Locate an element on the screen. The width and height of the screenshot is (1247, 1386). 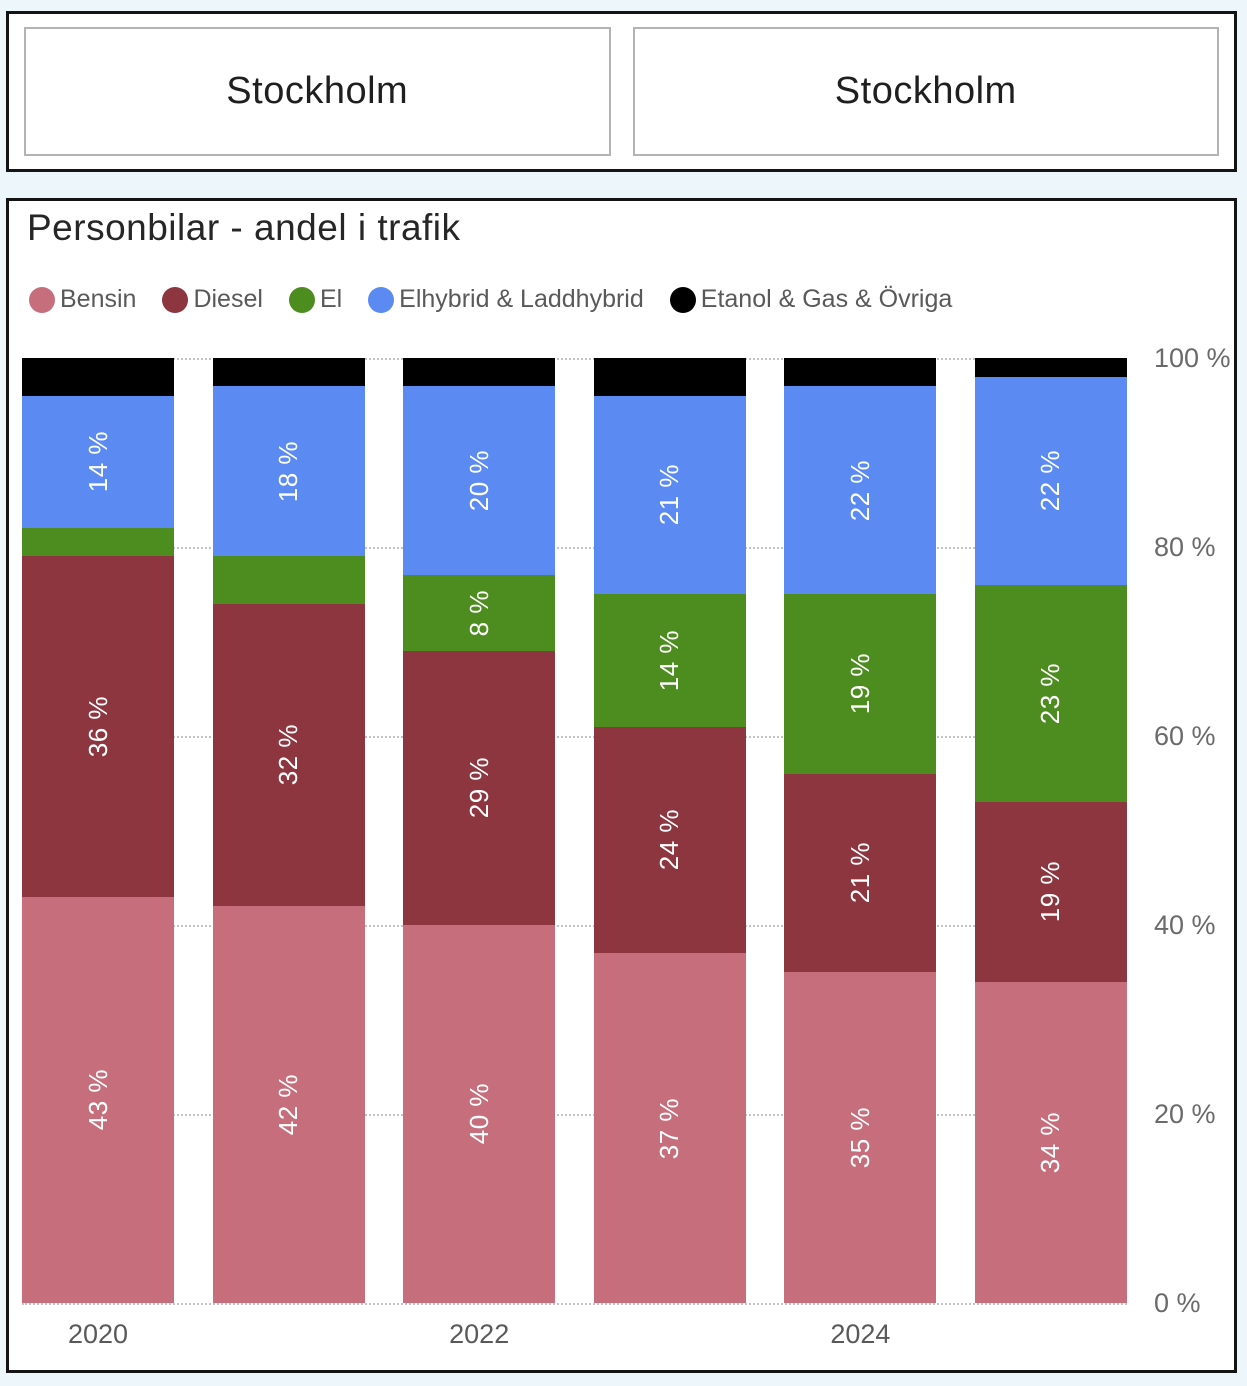
bar-segment-elhybrid: 20 % is located at coordinates (479, 481).